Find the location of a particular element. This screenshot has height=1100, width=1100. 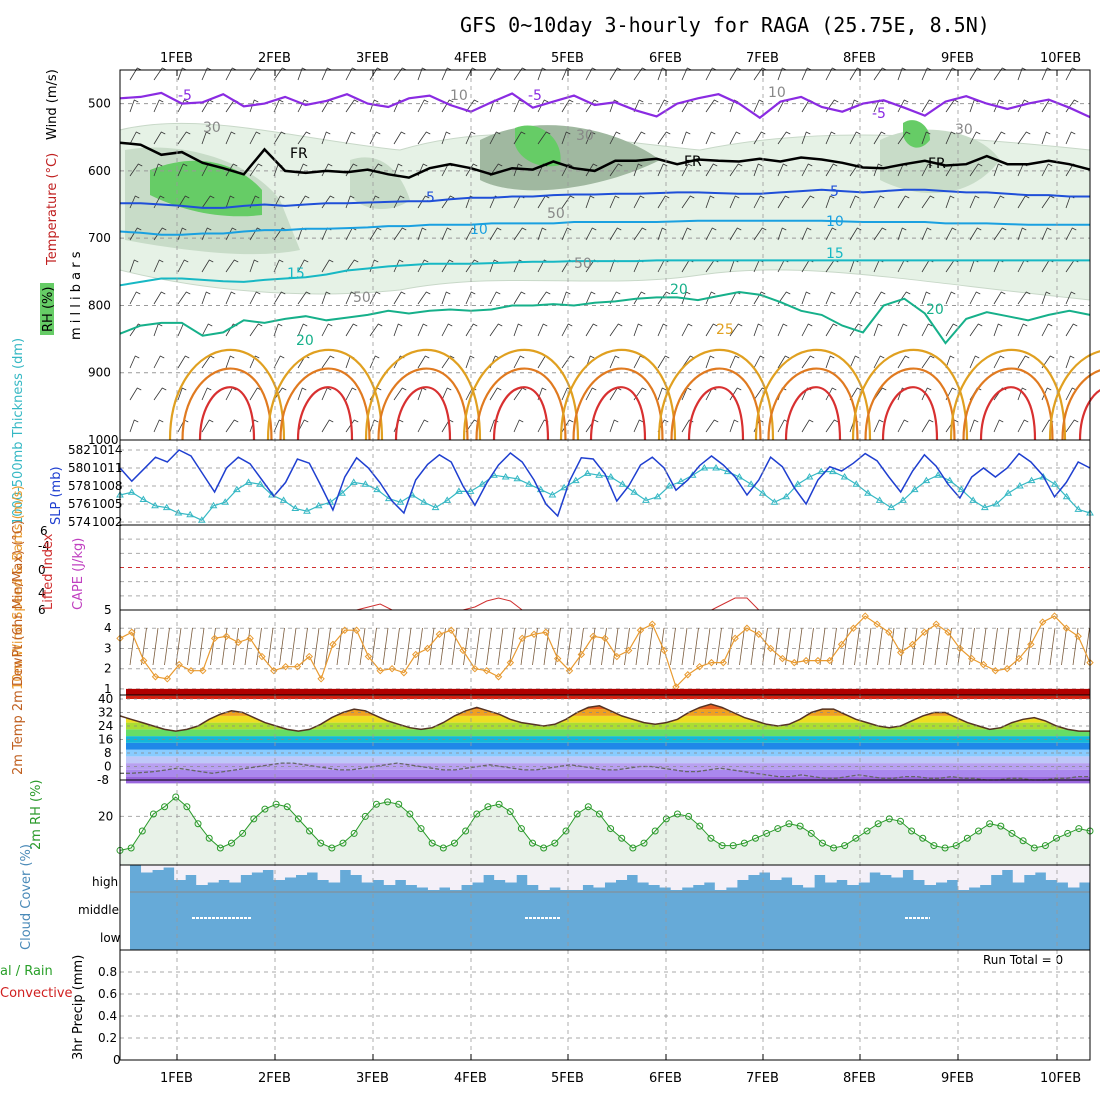

temp-tick: 0 is located at coordinates (108, 767).